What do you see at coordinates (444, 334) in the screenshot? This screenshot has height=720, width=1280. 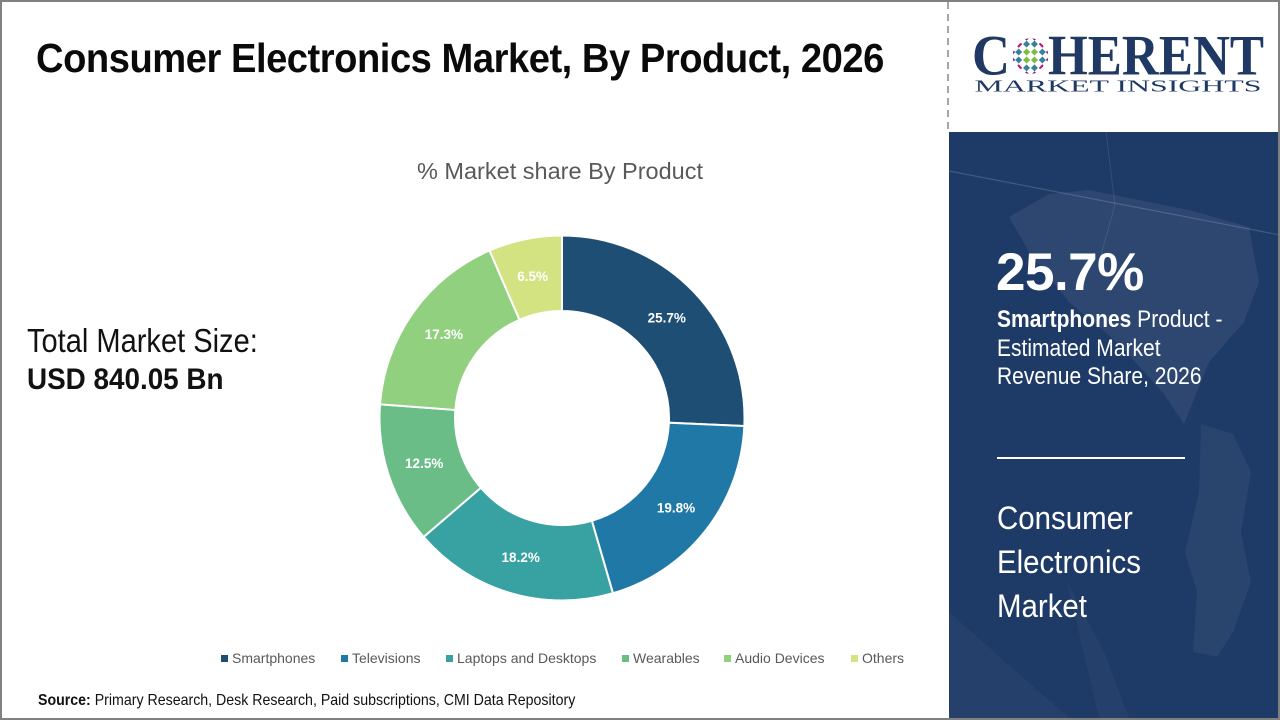 I see `svg-text: 17.3%` at bounding box center [444, 334].